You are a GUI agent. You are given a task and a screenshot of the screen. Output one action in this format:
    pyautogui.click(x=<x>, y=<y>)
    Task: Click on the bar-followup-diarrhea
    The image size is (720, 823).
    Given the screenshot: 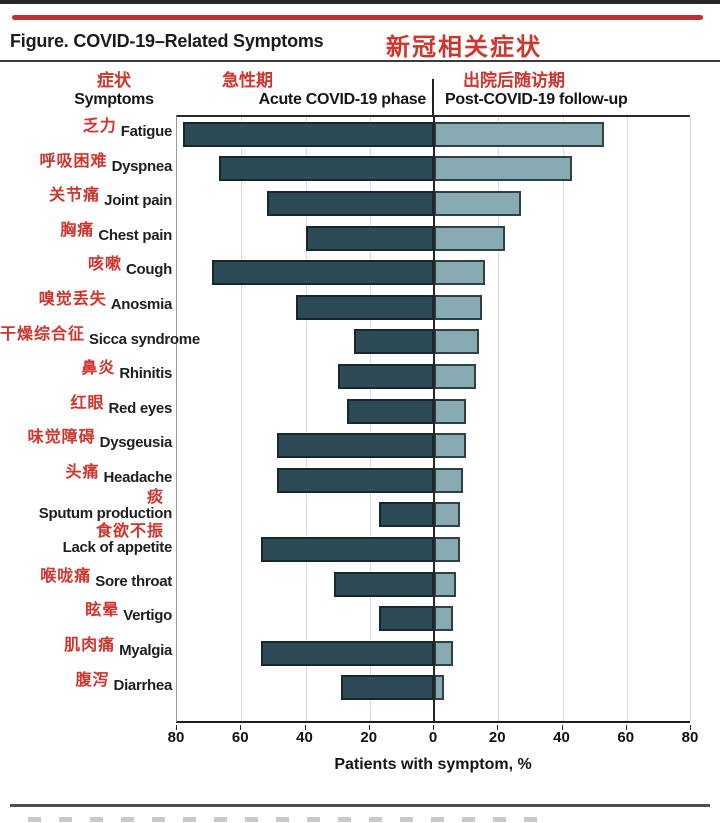 What is the action you would take?
    pyautogui.click(x=439, y=688)
    